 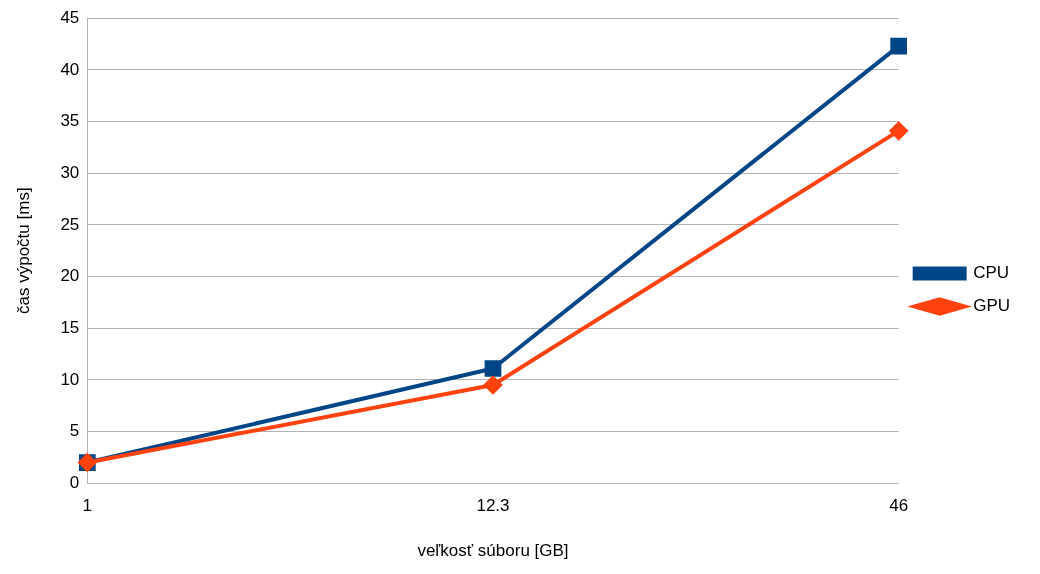 What do you see at coordinates (70, 379) in the screenshot?
I see `y-tick-label: 10` at bounding box center [70, 379].